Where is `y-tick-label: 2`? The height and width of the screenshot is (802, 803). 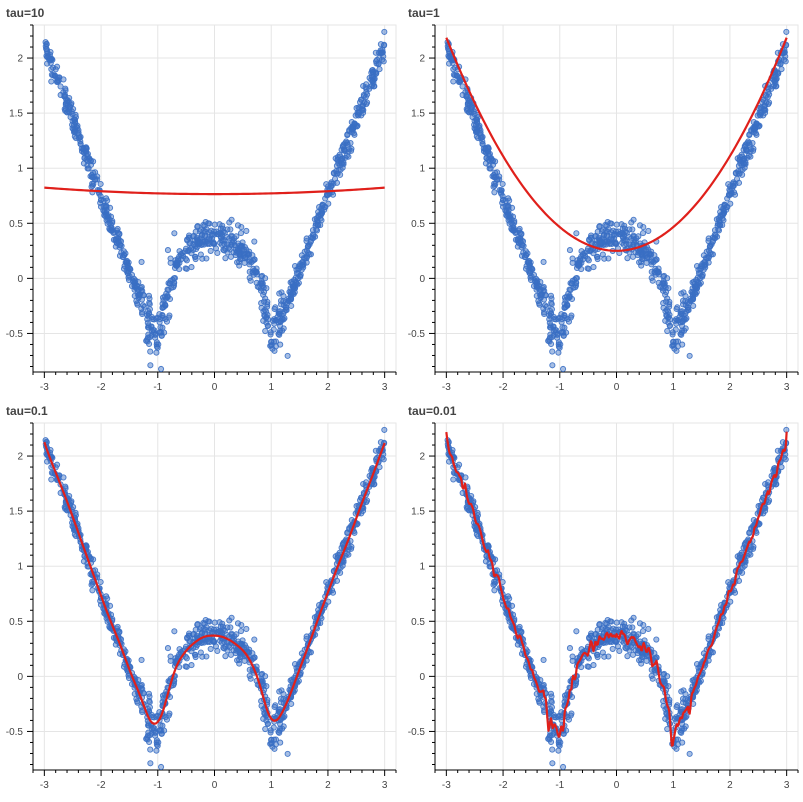
y-tick-label: 2 is located at coordinates (422, 457).